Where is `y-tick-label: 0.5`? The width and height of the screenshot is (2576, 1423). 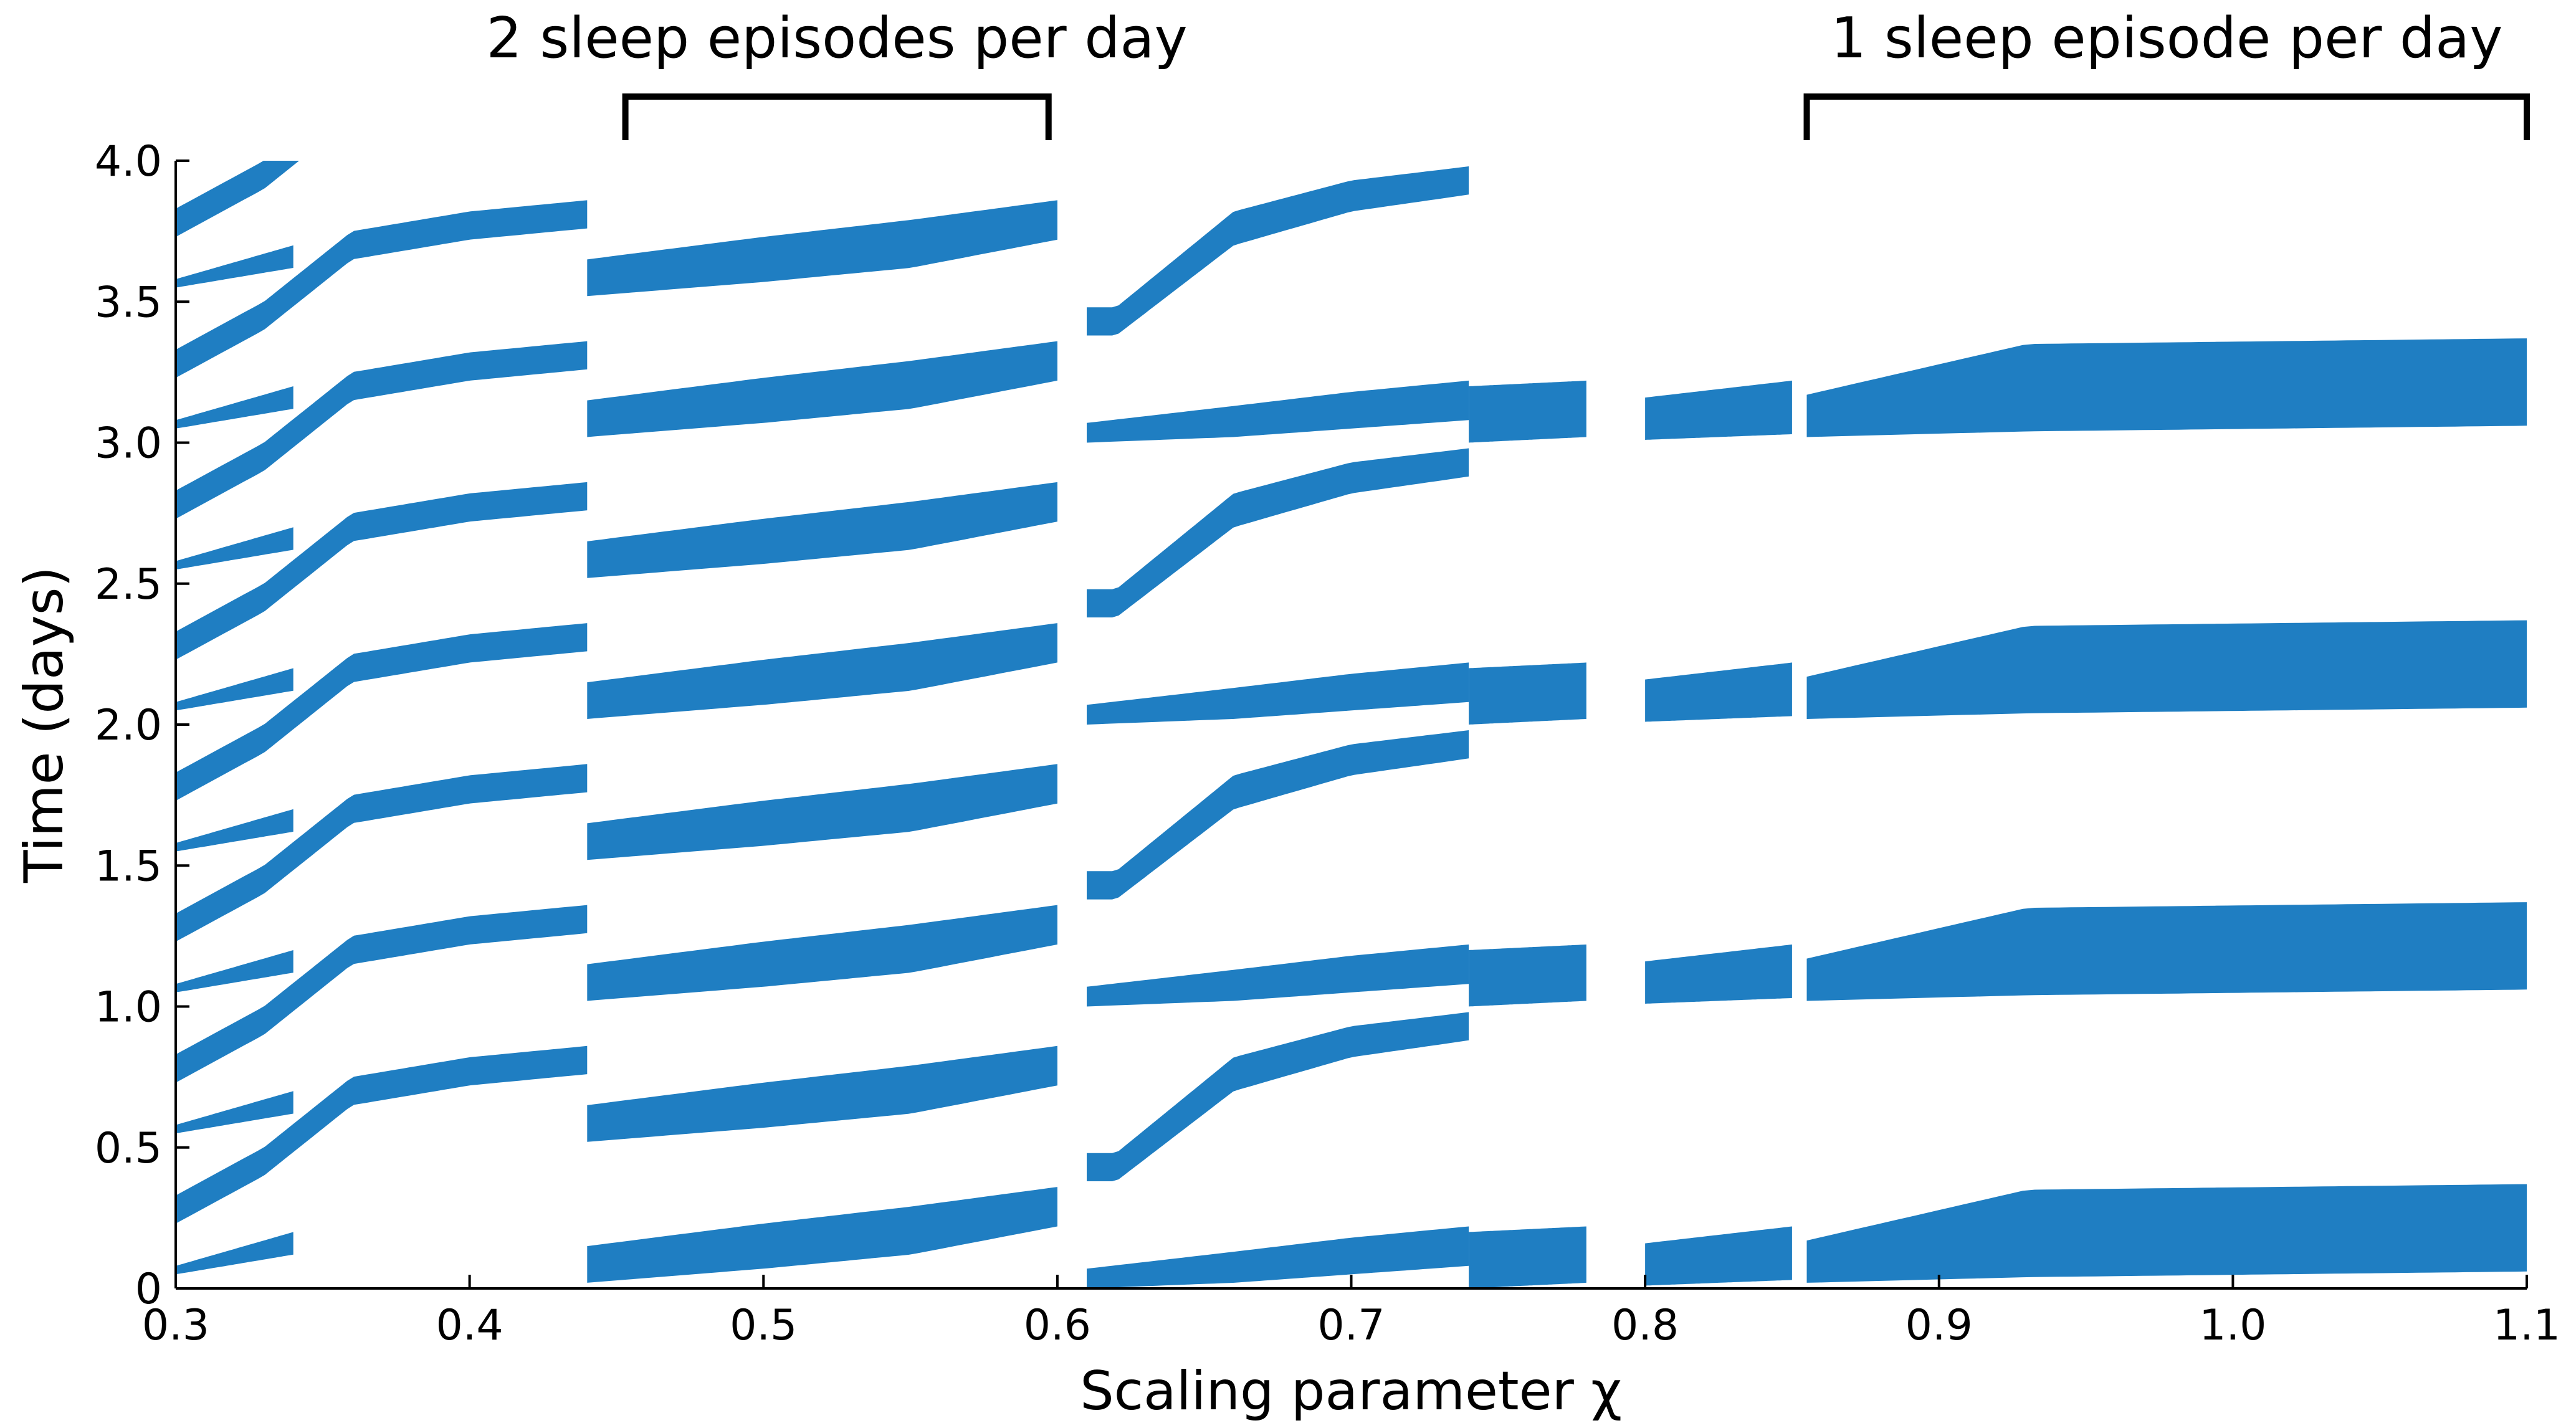 y-tick-label: 0.5 is located at coordinates (128, 1148).